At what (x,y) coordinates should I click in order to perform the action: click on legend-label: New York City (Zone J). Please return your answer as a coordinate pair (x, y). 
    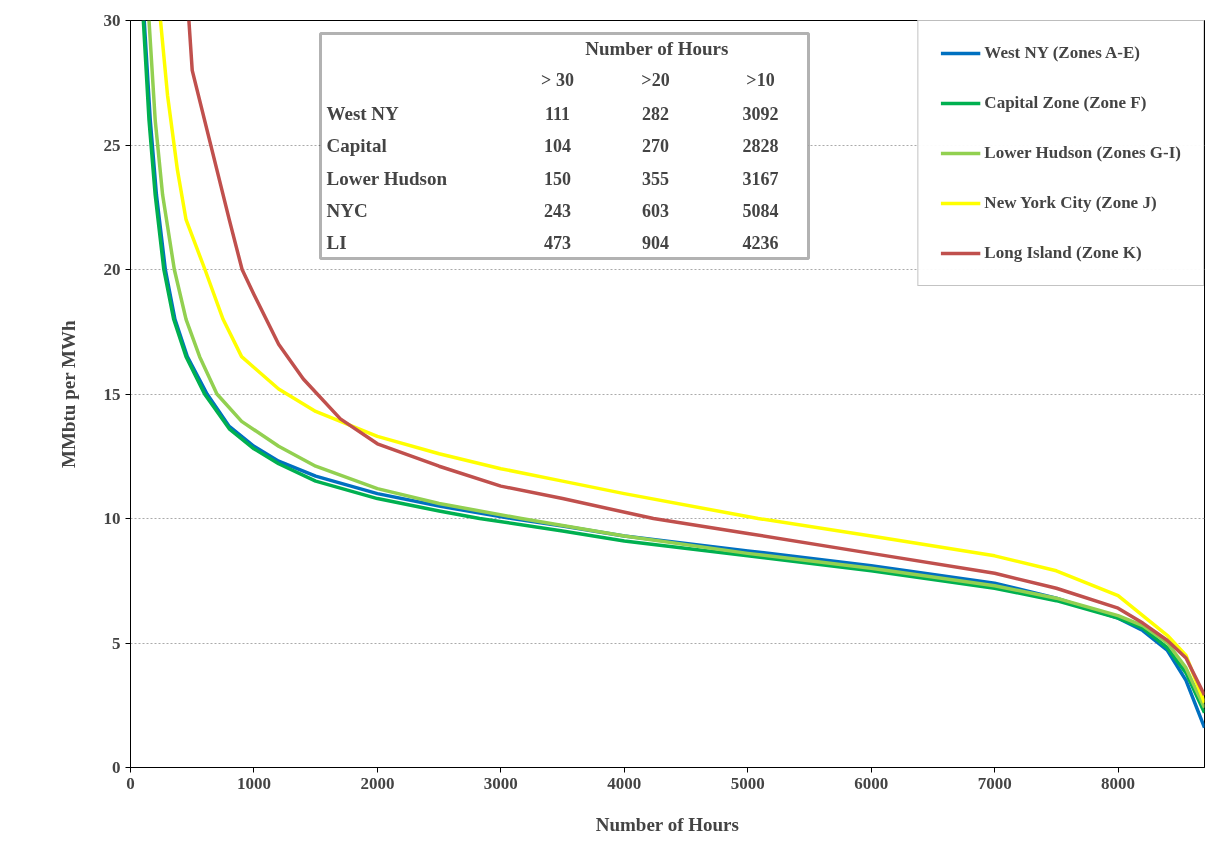
    Looking at the image, I should click on (1070, 203).